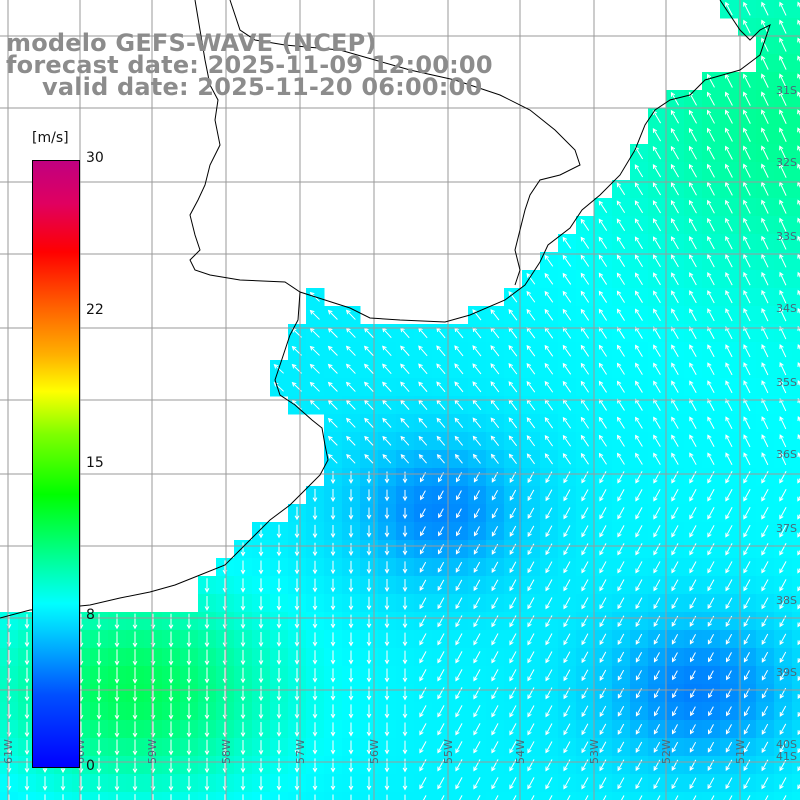  What do you see at coordinates (786, 162) in the screenshot?
I see `lat-label: 32S` at bounding box center [786, 162].